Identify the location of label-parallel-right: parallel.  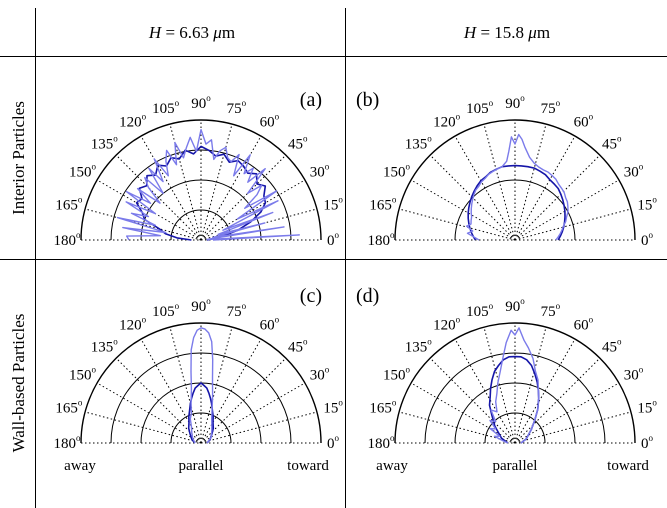
(515, 466).